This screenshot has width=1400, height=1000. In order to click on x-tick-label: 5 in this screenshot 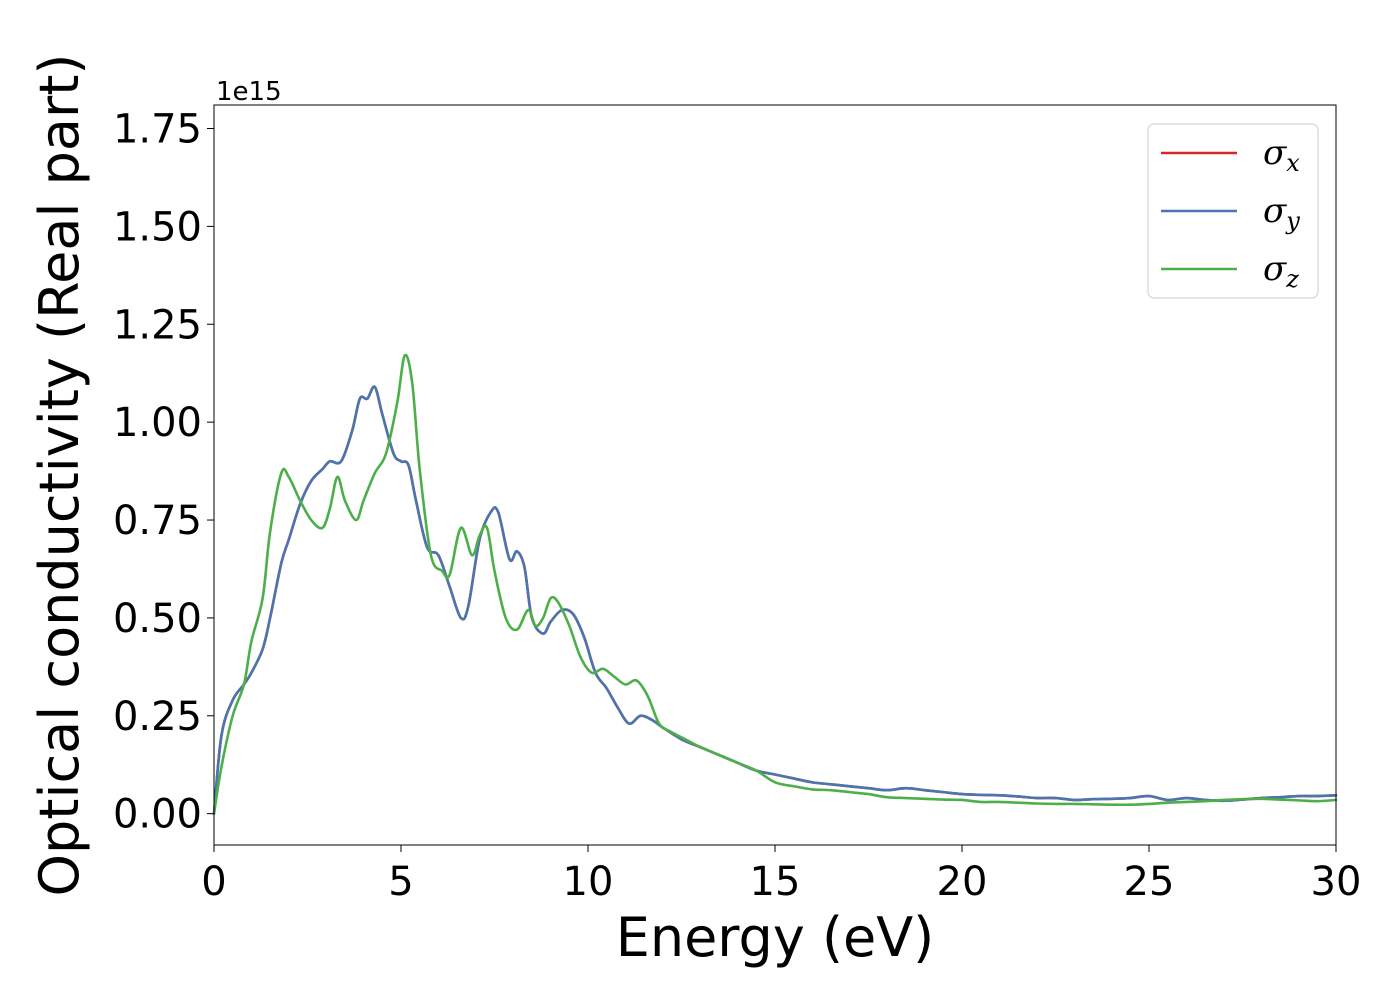, I will do `click(400, 882)`.